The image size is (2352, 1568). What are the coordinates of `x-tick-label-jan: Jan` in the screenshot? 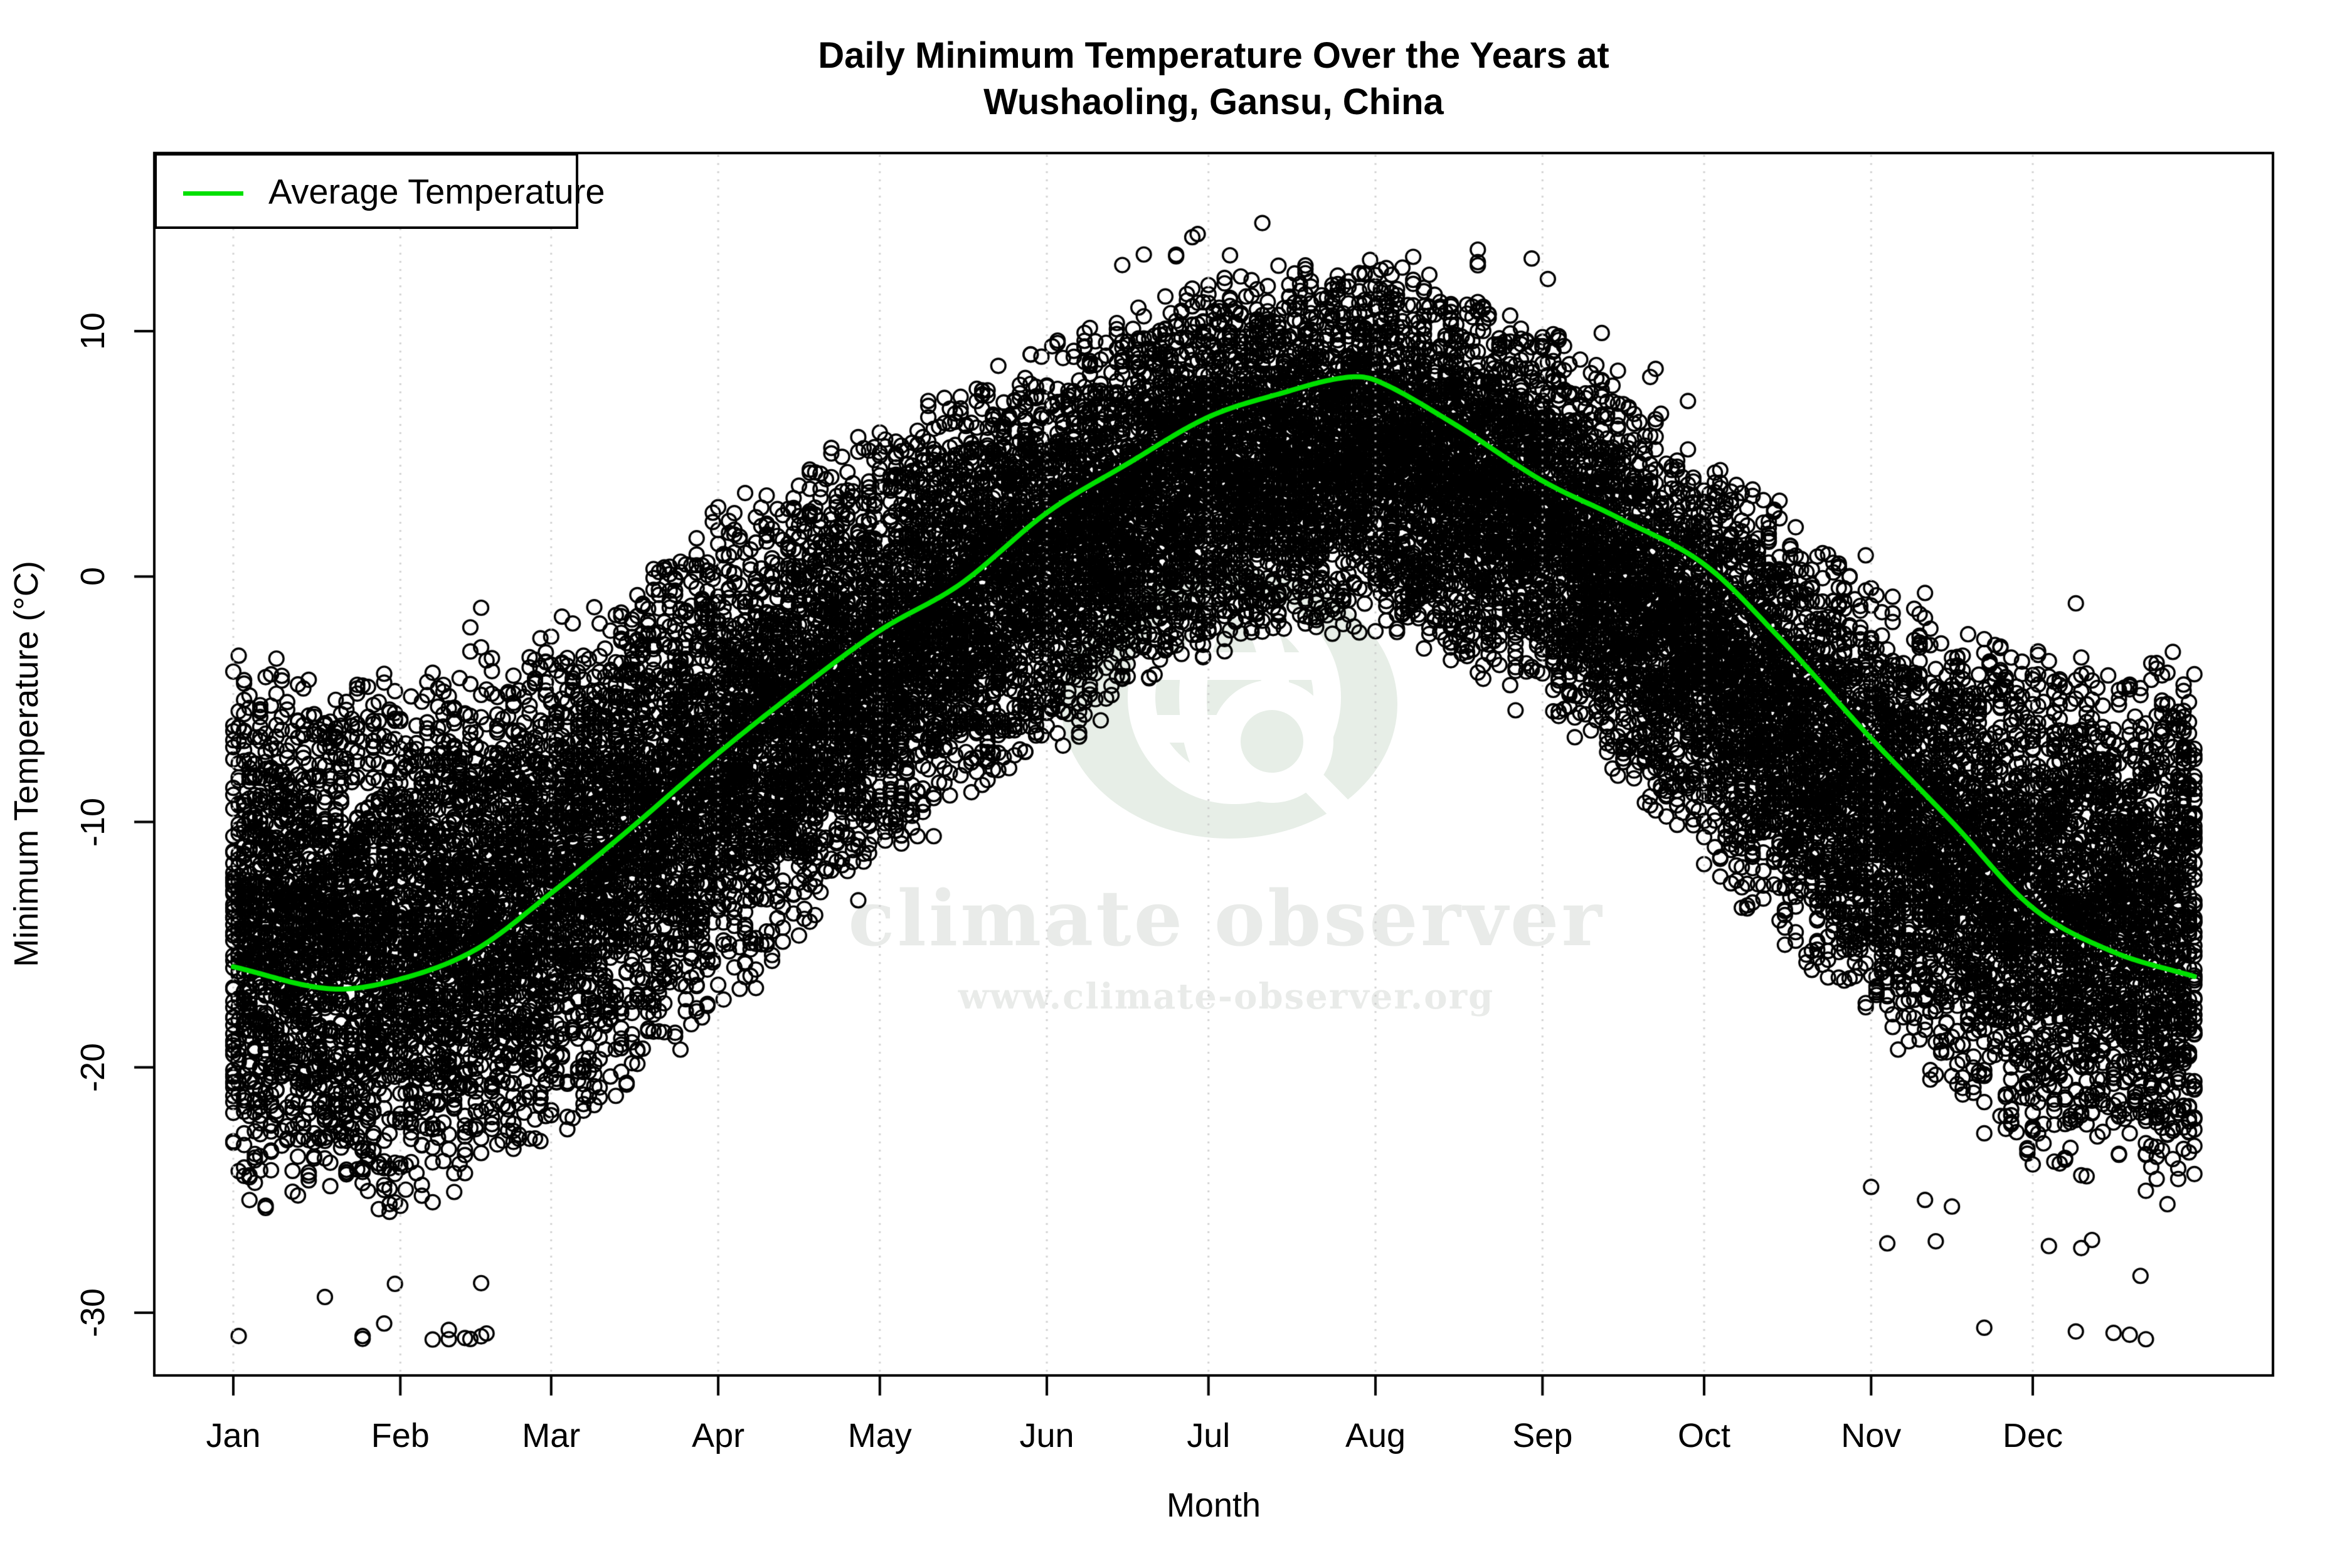 It's located at (233, 1435).